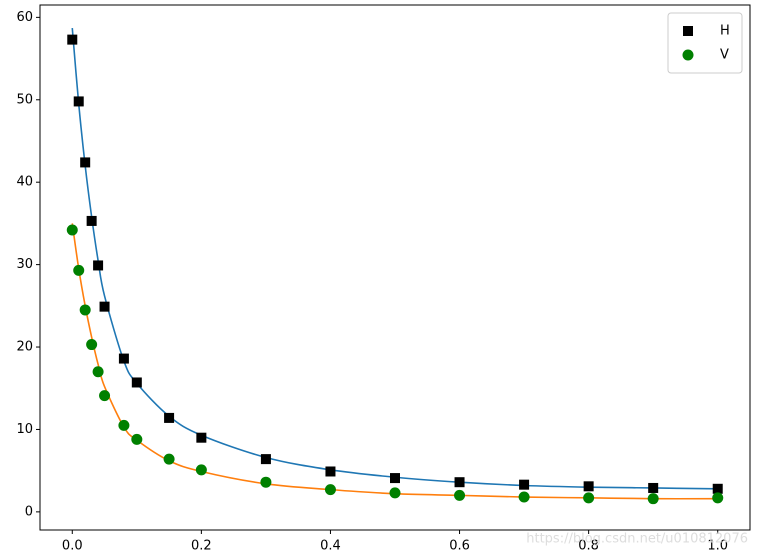 This screenshot has height=557, width=757. I want to click on x-tick-label: 0.0, so click(72, 546).